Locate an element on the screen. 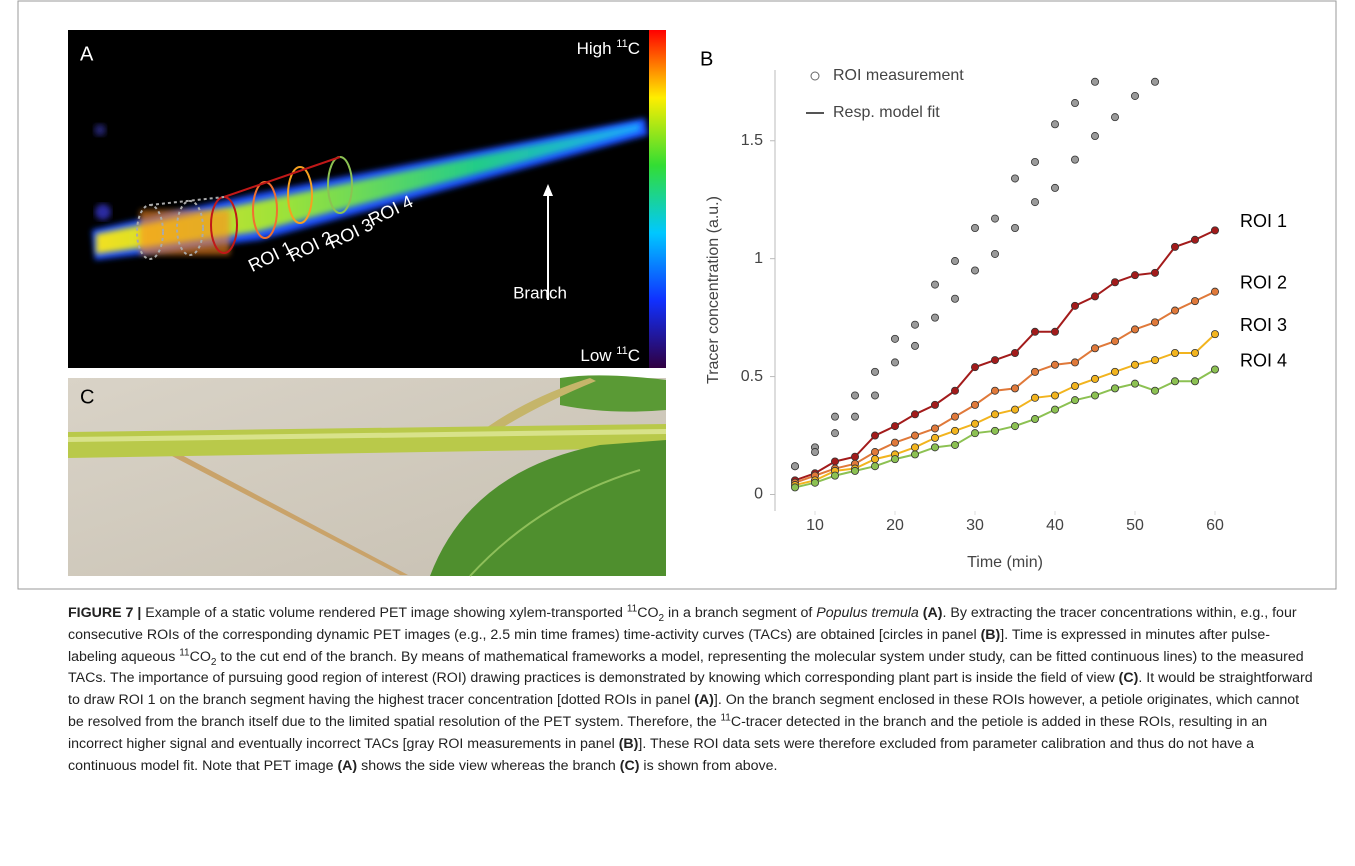 The height and width of the screenshot is (866, 1355). color-bar is located at coordinates (657, 199).